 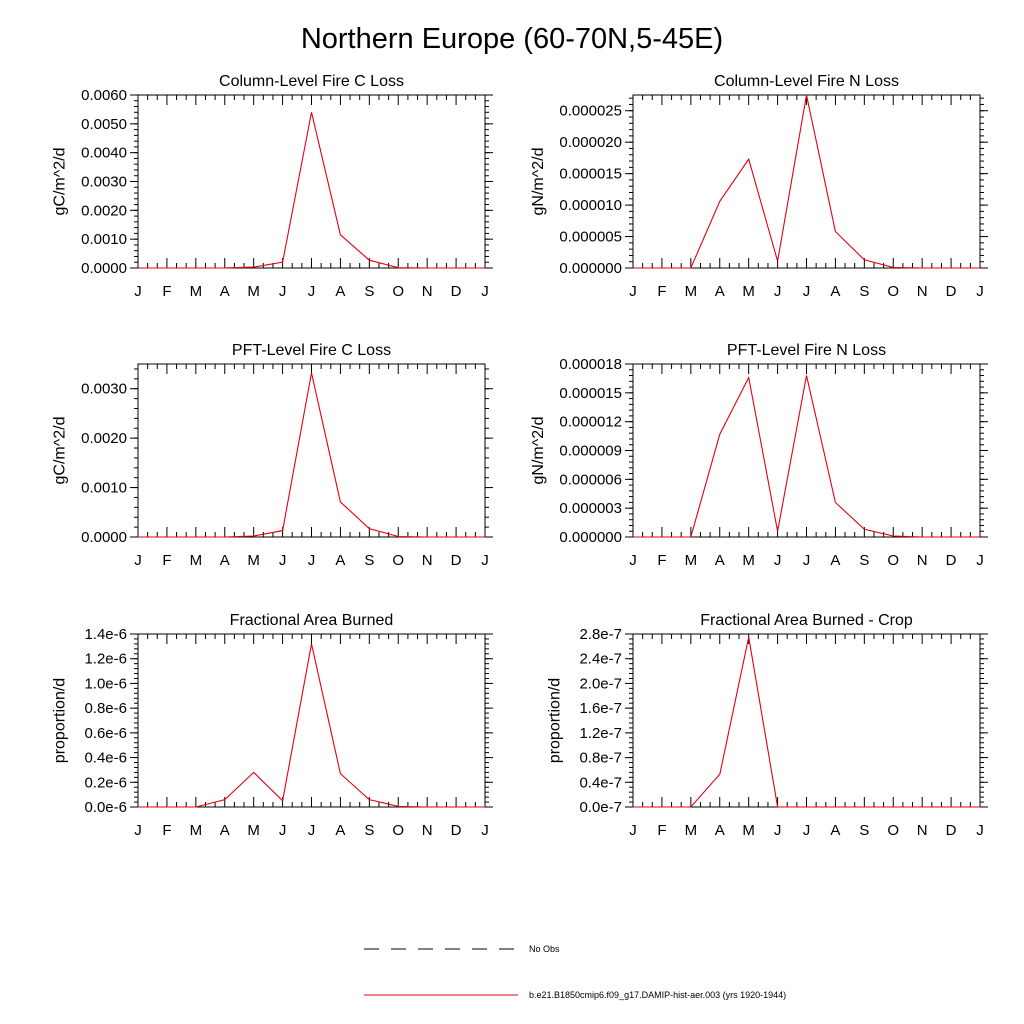 What do you see at coordinates (105, 733) in the screenshot?
I see `y-tick-label: 0.6e-6` at bounding box center [105, 733].